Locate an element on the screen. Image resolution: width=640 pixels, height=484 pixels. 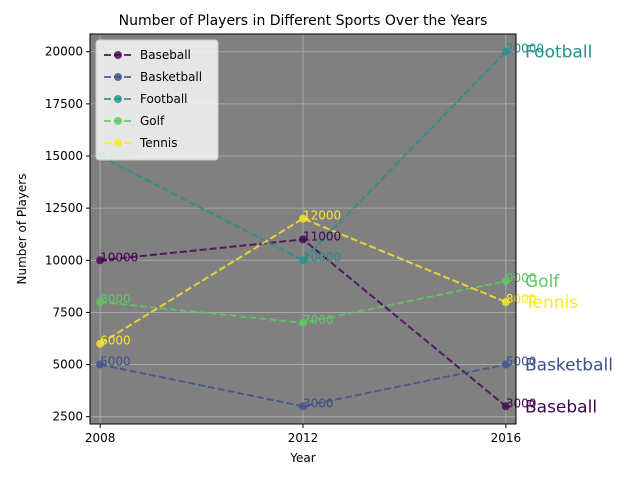
legend-box is located at coordinates (157, 100).